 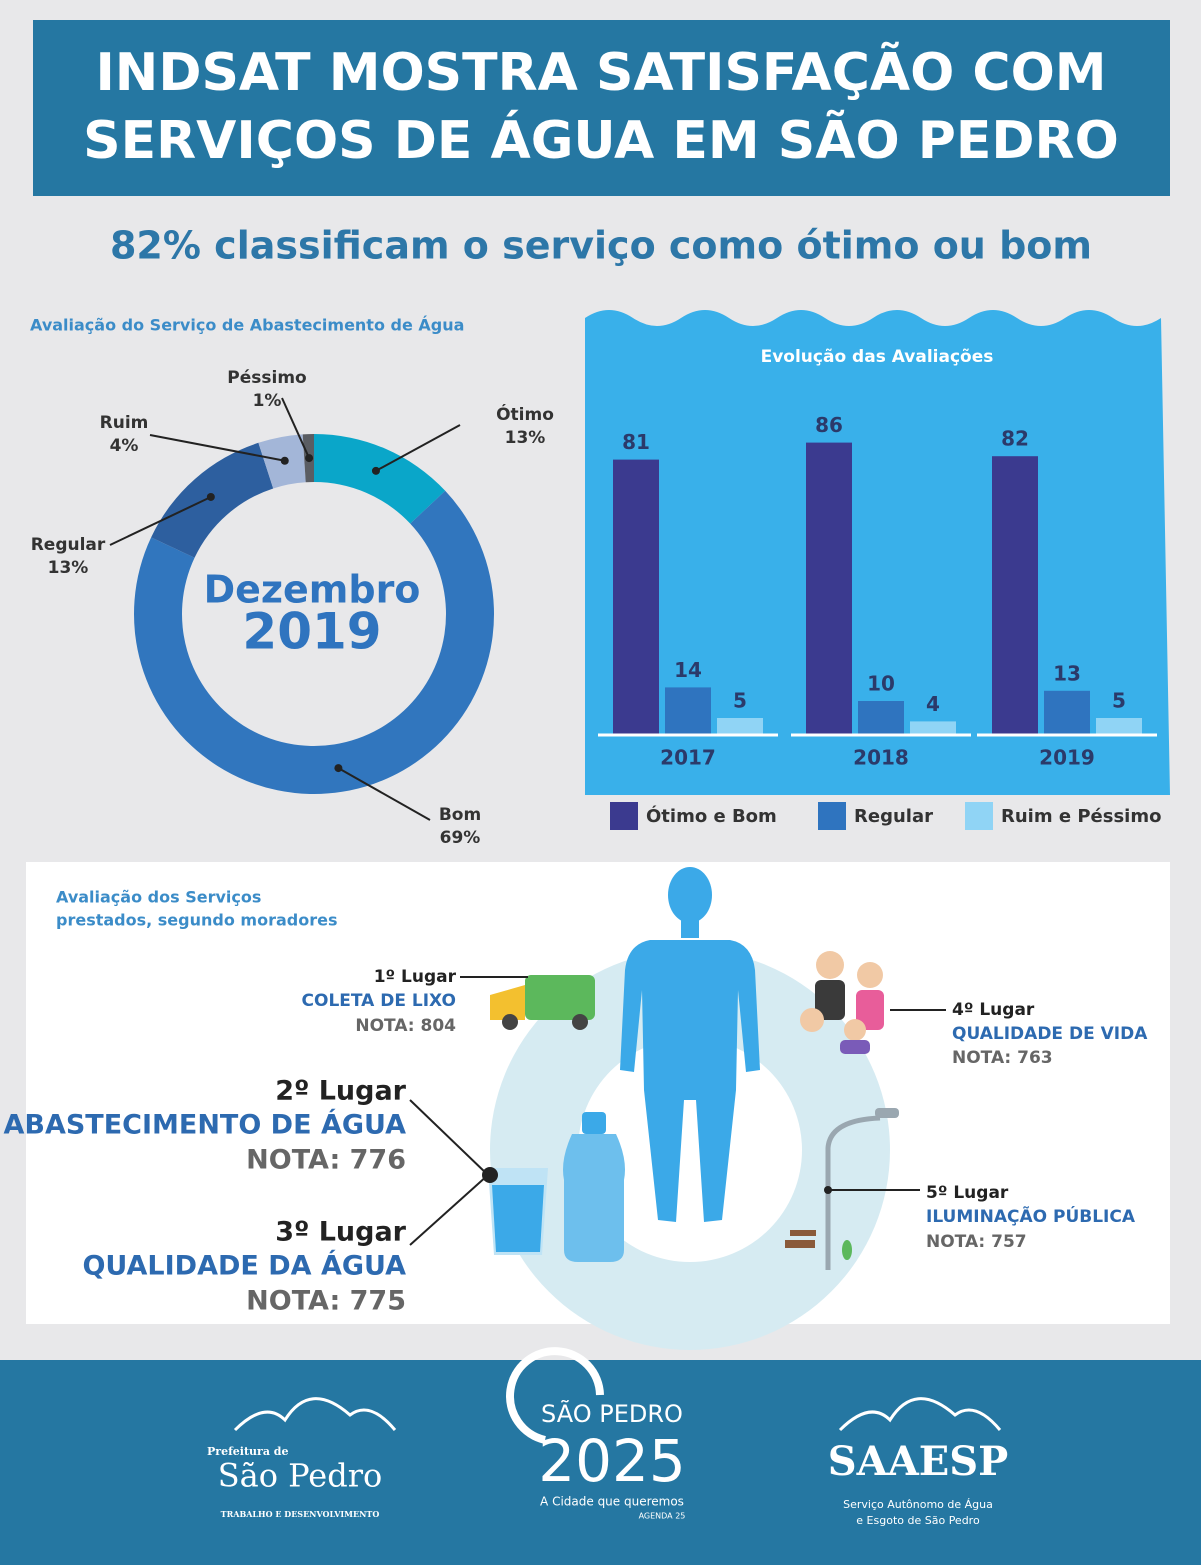 I want to click on header-band, so click(x=601, y=108).